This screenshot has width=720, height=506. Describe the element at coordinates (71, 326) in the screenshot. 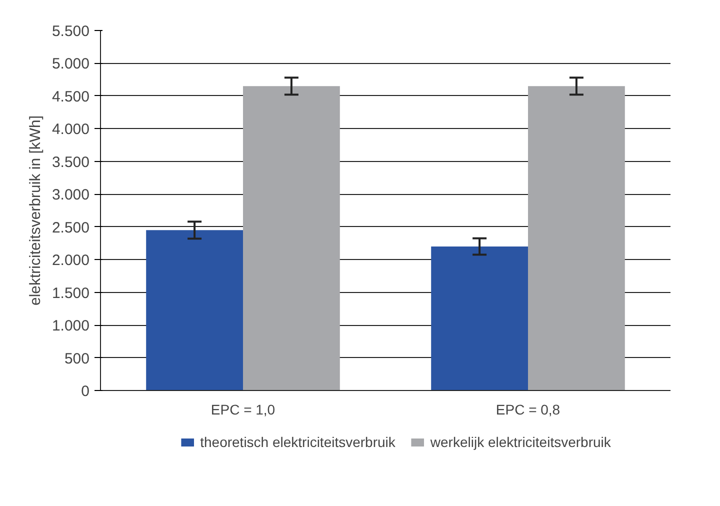

I see `y-tick-label: 1.000` at that location.